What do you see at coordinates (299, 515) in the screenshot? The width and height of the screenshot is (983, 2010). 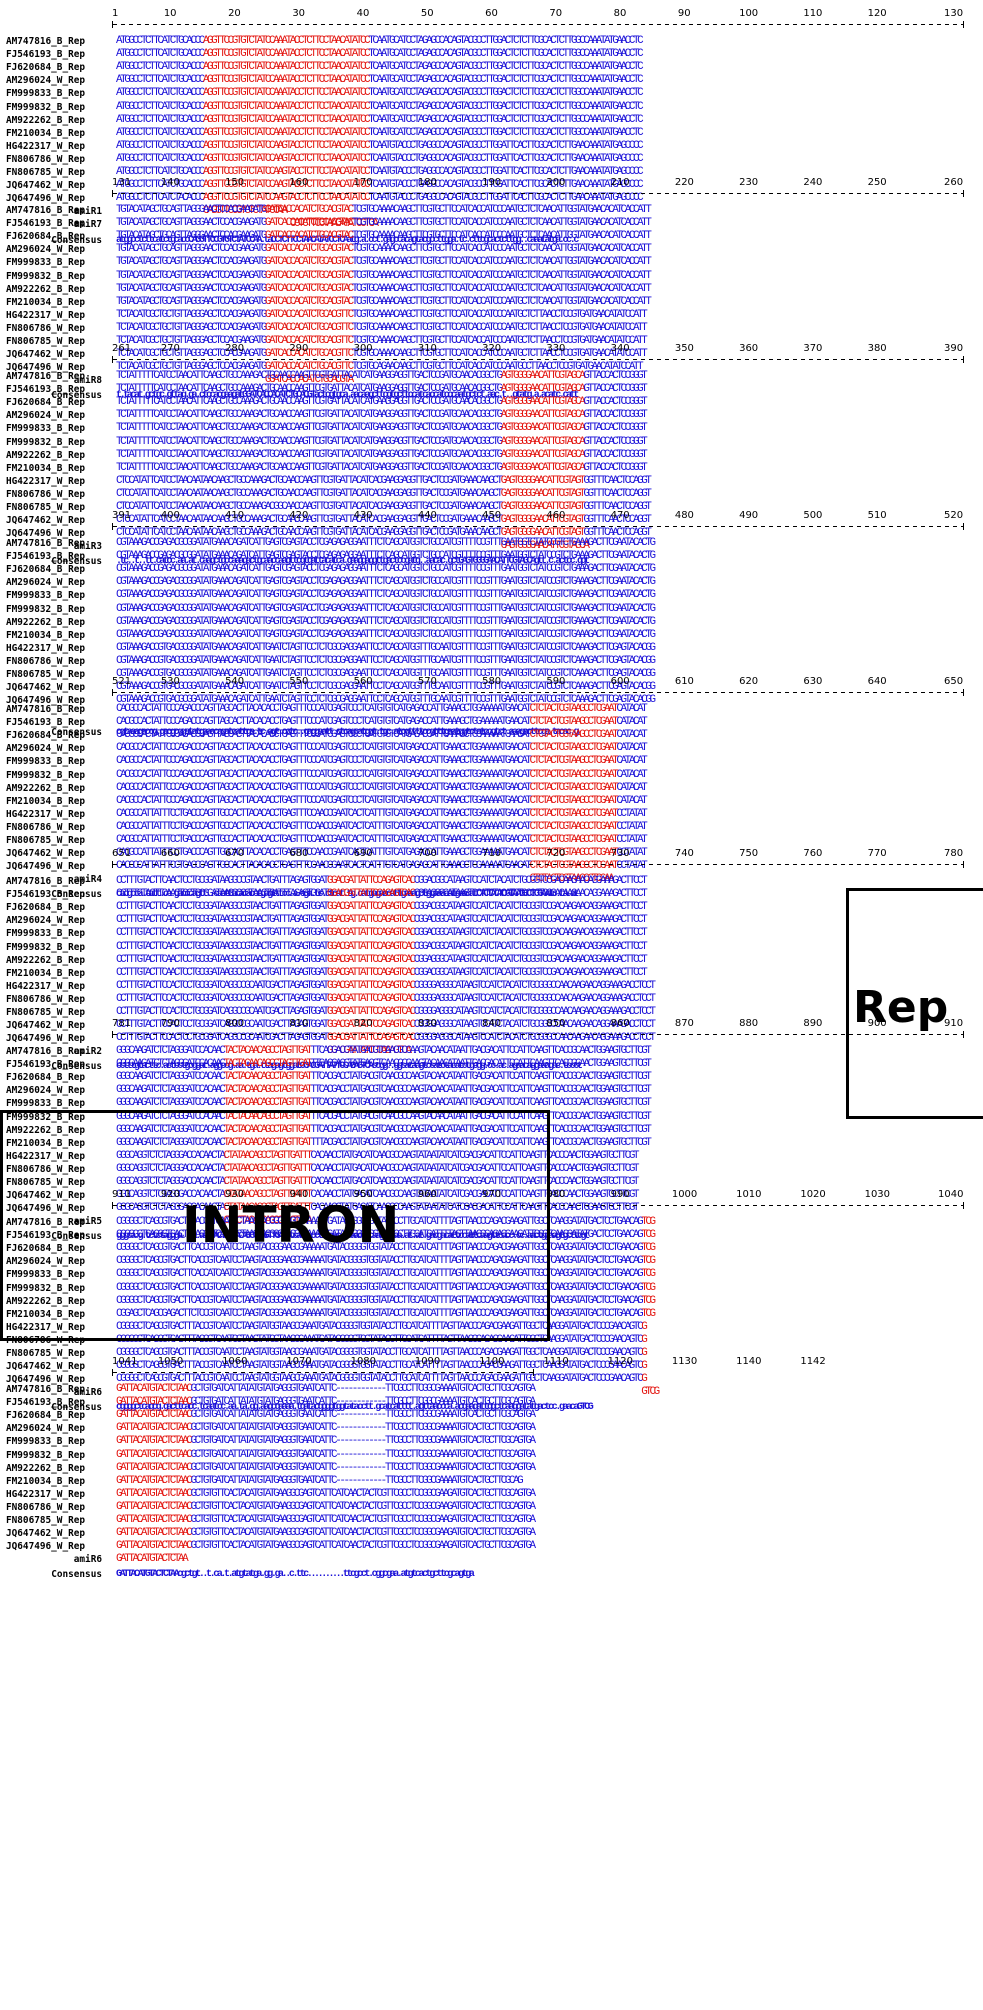 I see `ruler-tick-label: 420` at bounding box center [299, 515].